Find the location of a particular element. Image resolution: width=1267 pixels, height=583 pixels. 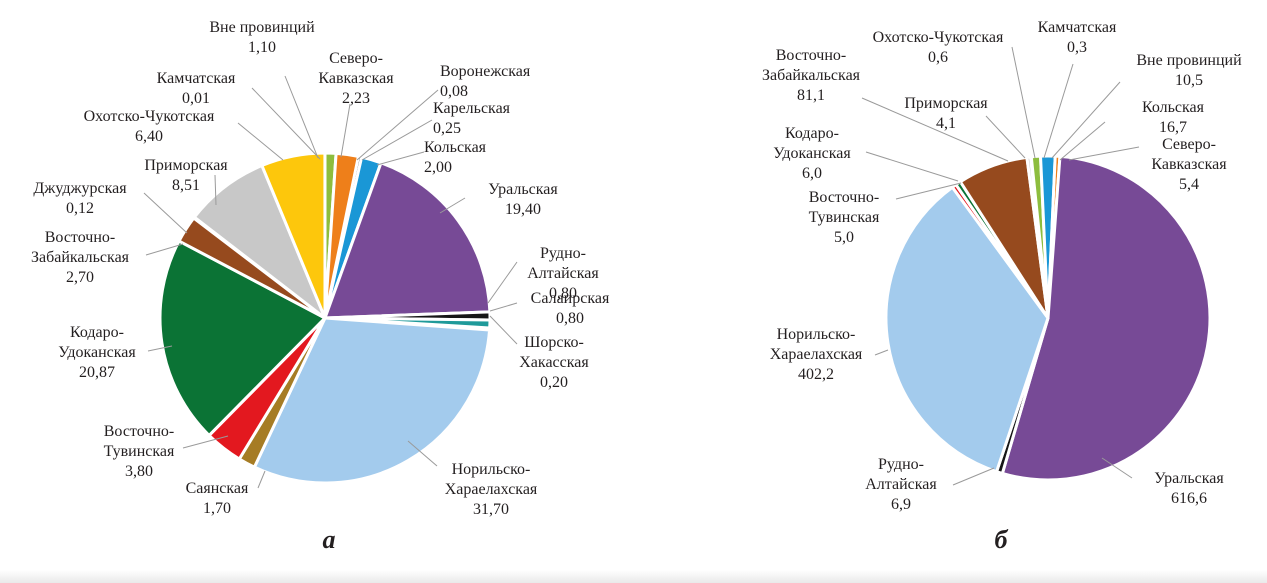

slice-label-кольская: Кольская 2,00 is located at coordinates (455, 157).